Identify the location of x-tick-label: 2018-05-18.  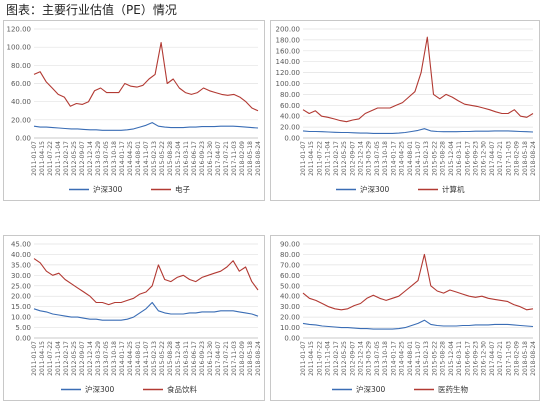
(525, 158).